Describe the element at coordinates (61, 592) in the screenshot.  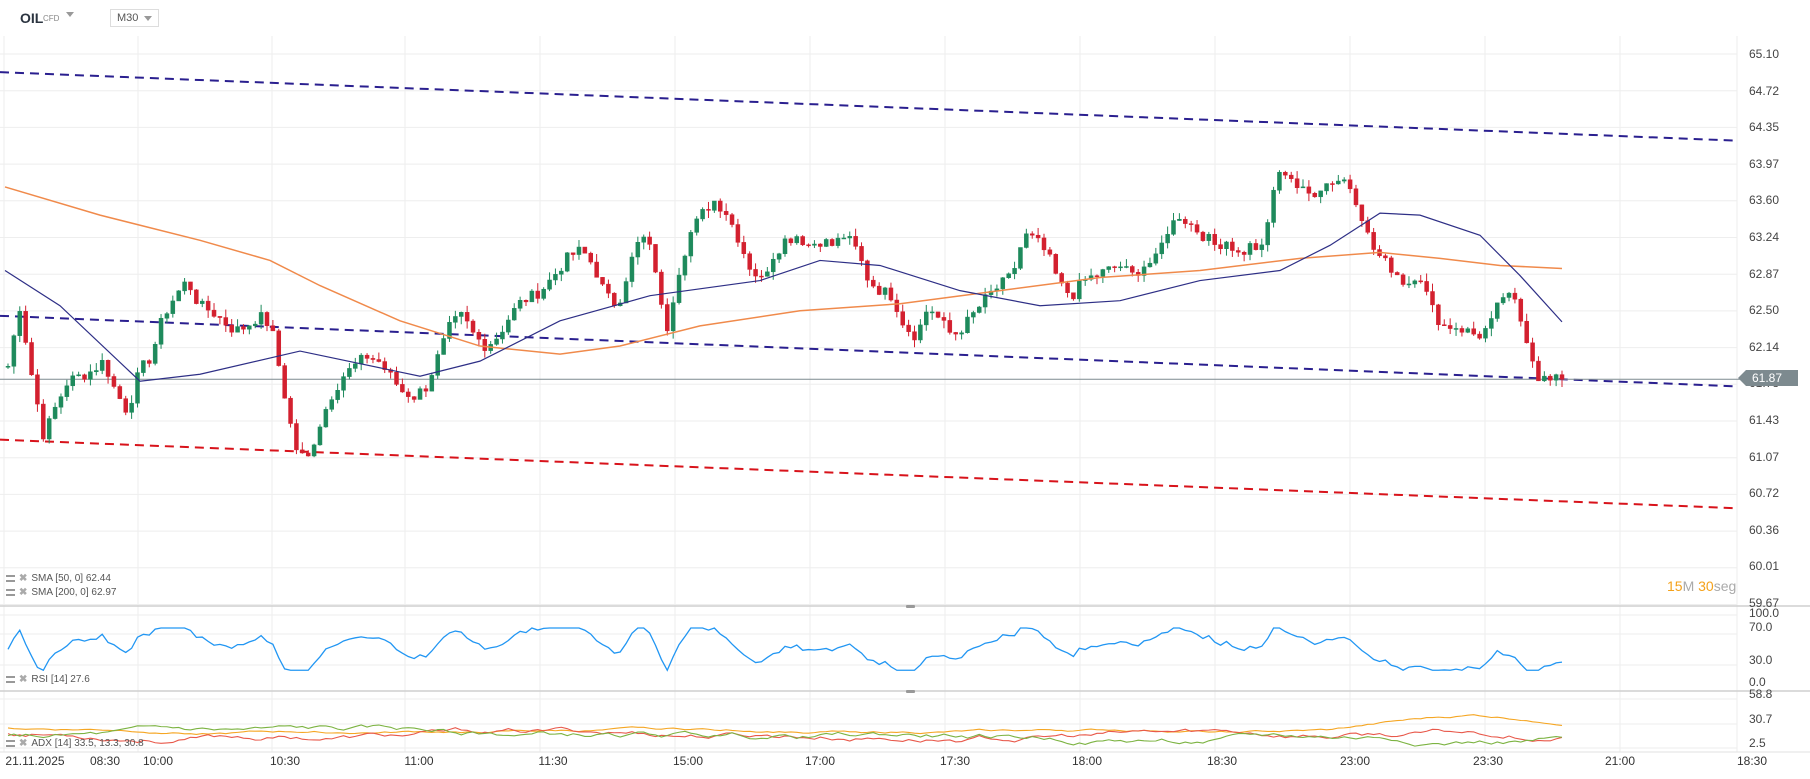
I see `sma200-legend: ✖ SMA [200, 0] 62.97` at that location.